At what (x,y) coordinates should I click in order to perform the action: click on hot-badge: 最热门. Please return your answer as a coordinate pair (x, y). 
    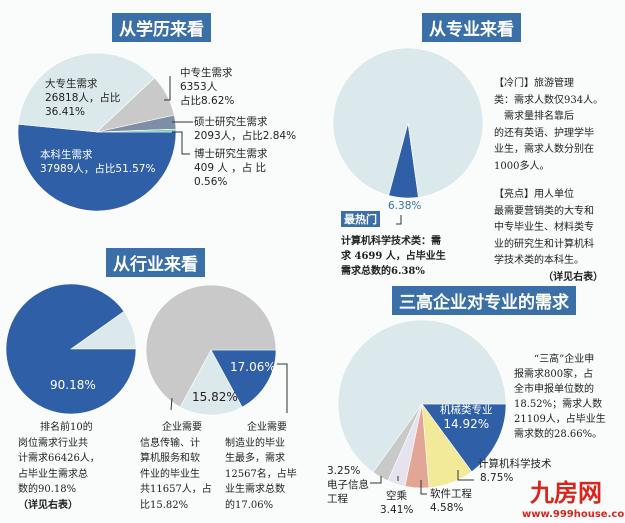
    Looking at the image, I should click on (360, 219).